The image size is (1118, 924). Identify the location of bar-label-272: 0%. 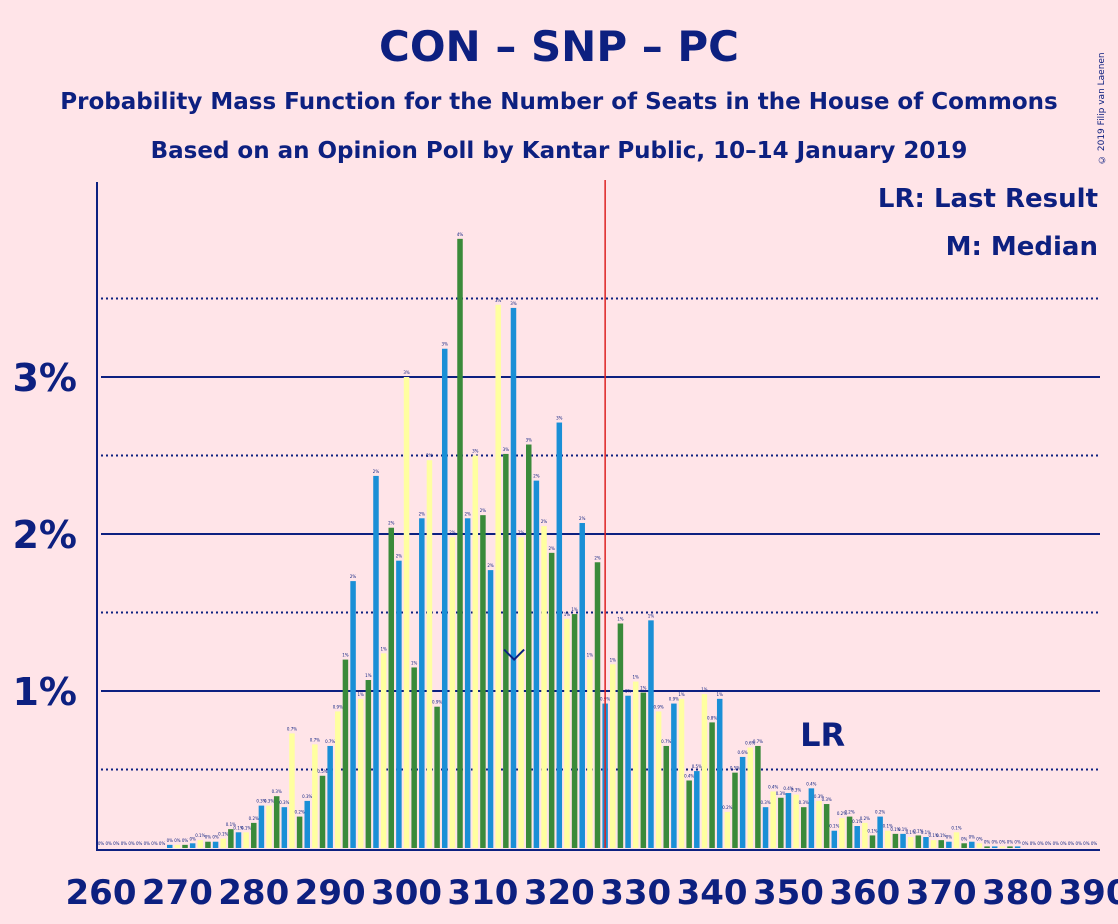
(192, 838).